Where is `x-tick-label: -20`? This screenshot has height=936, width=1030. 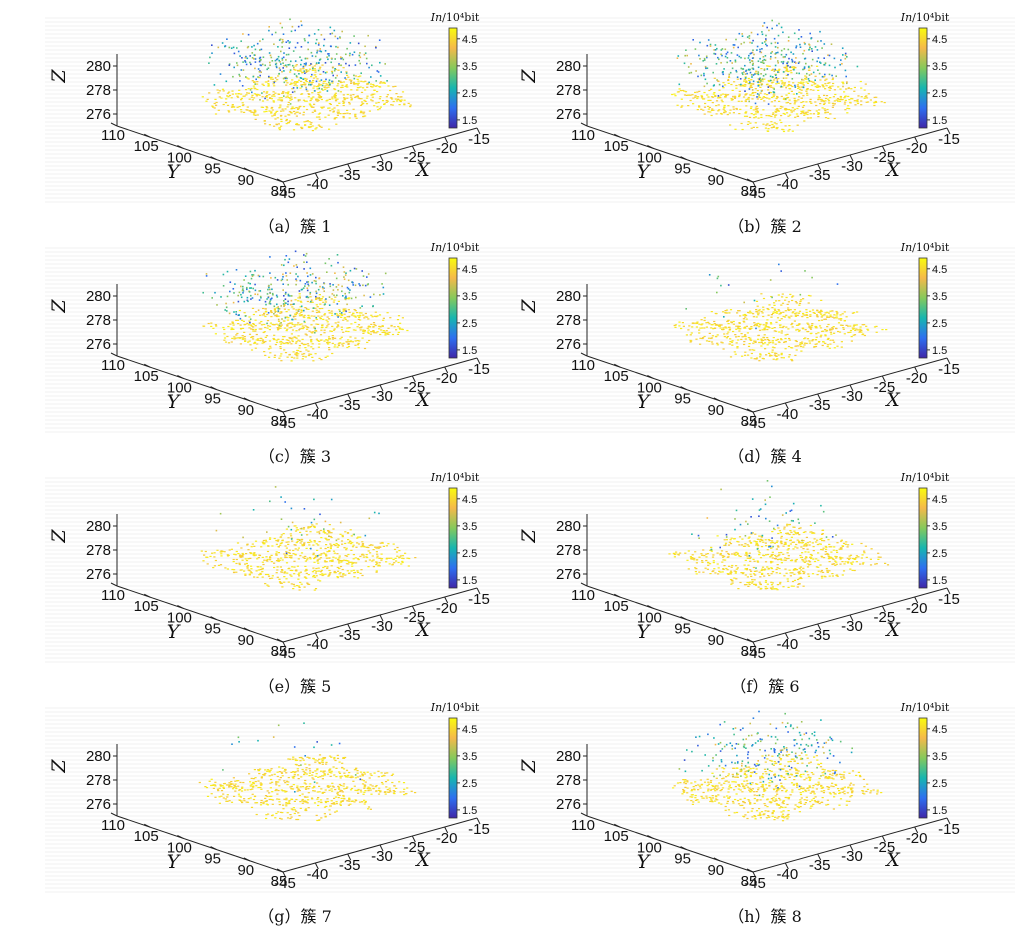 x-tick-label: -20 is located at coordinates (447, 378).